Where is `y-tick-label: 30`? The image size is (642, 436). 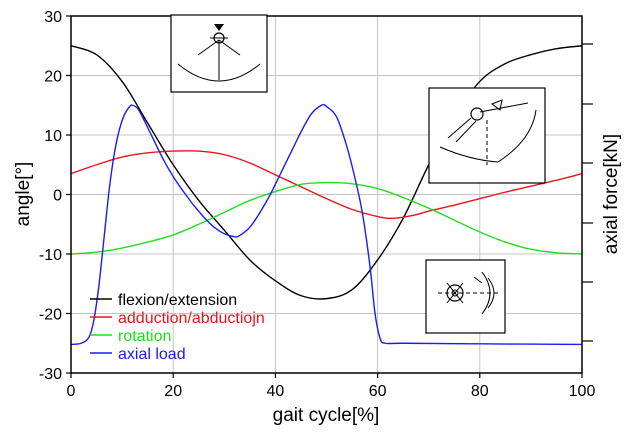 y-tick-label: 30 is located at coordinates (53, 17).